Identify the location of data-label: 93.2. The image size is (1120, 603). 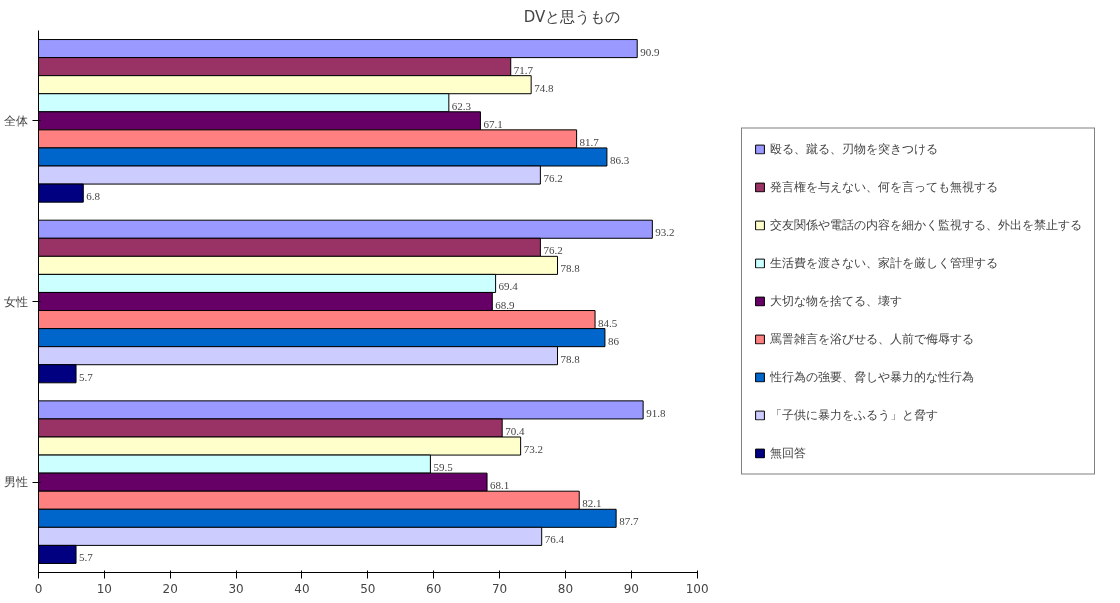
(665, 232).